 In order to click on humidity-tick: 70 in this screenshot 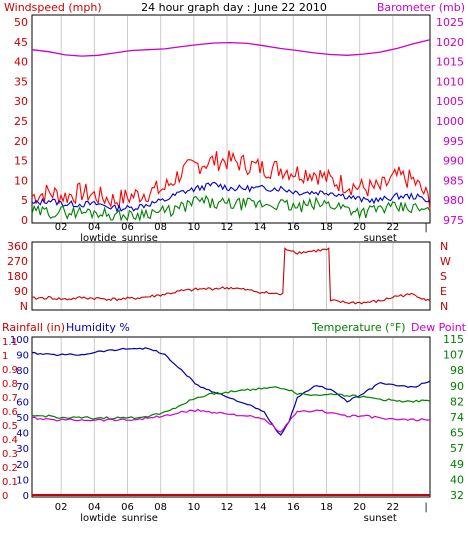, I will do `click(22, 387)`.